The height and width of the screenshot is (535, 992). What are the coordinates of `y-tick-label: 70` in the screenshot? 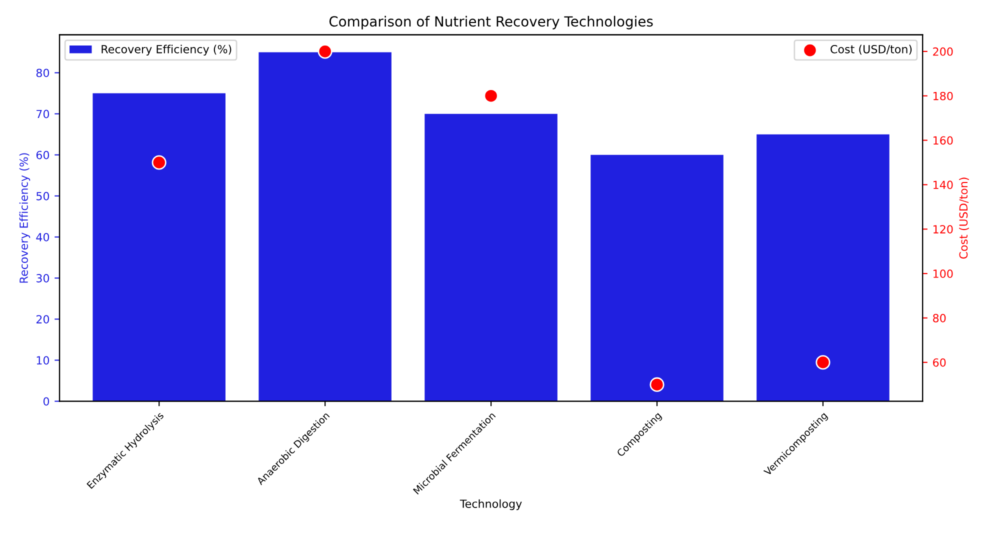 It's located at (43, 114).